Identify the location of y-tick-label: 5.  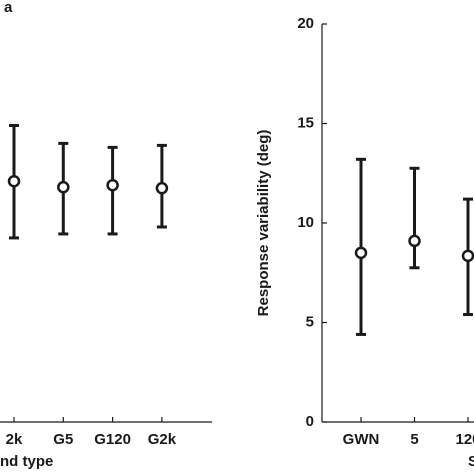
(310, 321).